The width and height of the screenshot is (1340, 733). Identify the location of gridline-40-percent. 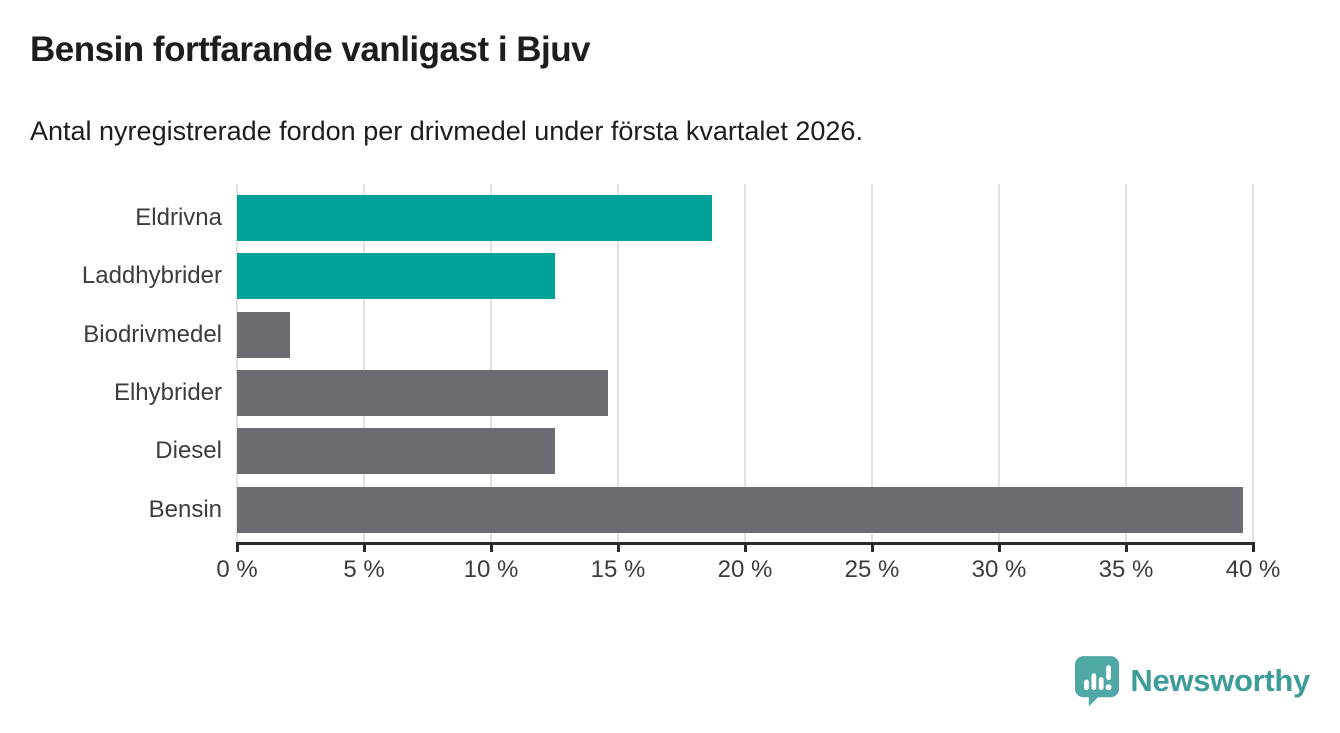
(1253, 363).